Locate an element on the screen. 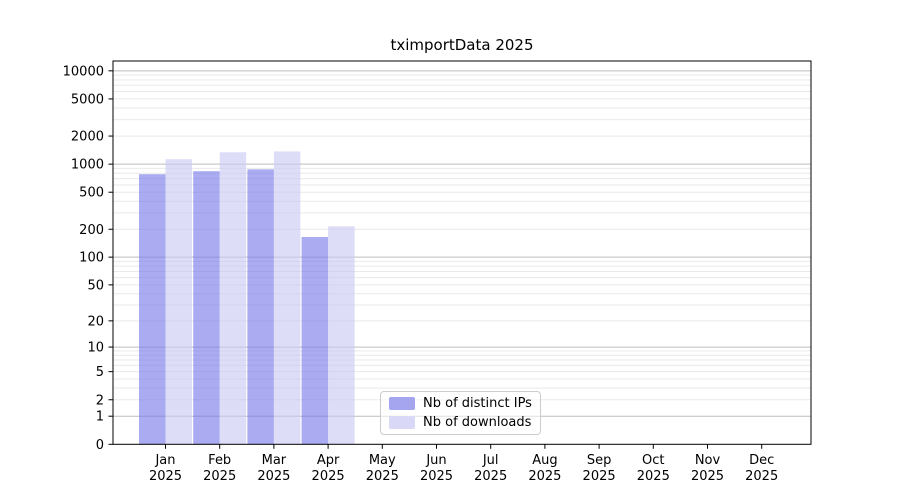 The height and width of the screenshot is (500, 900). y-tick-label: 10 is located at coordinates (95, 348).